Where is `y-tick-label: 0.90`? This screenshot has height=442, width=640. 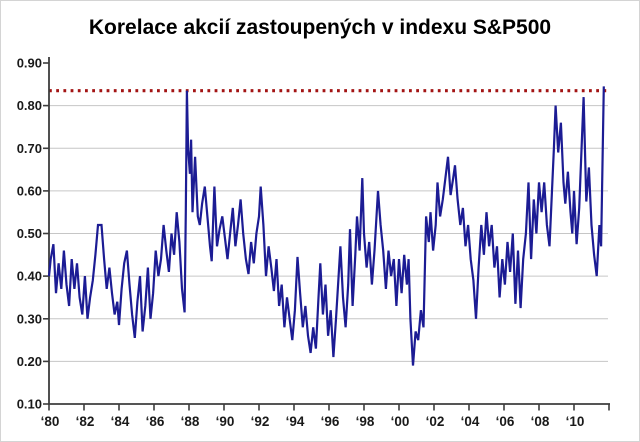
y-tick-label: 0.90 is located at coordinates (29, 63).